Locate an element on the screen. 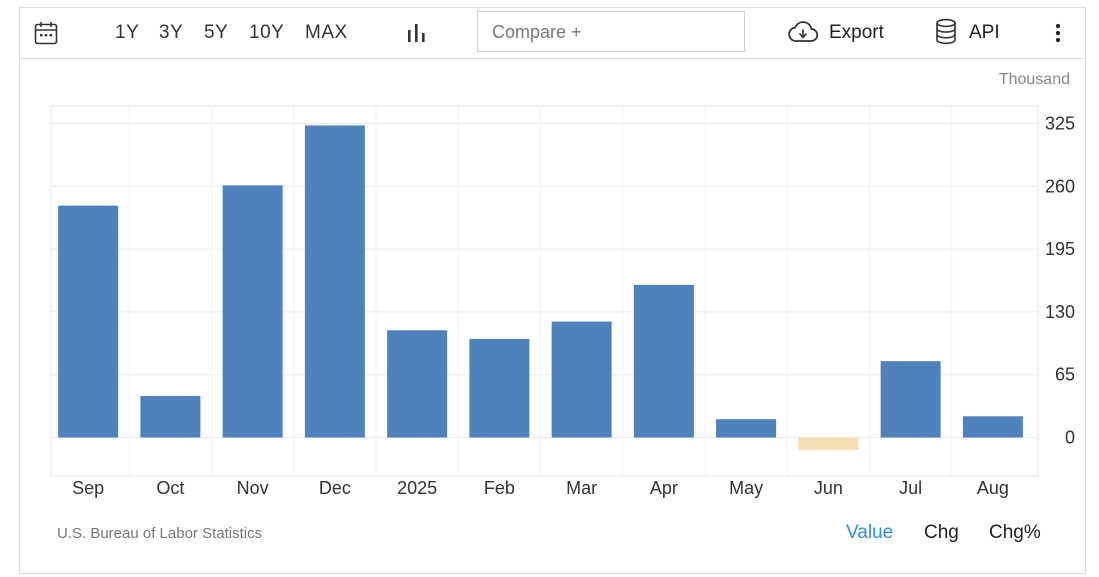 The image size is (1099, 577). bar-chart-icon is located at coordinates (417, 33).